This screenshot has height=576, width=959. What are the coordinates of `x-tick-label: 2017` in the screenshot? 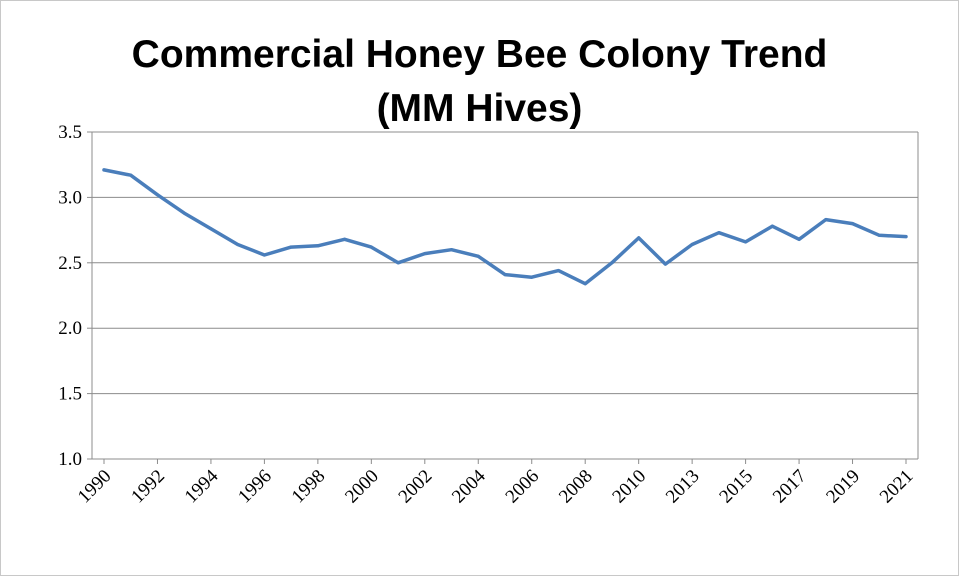 It's located at (790, 487).